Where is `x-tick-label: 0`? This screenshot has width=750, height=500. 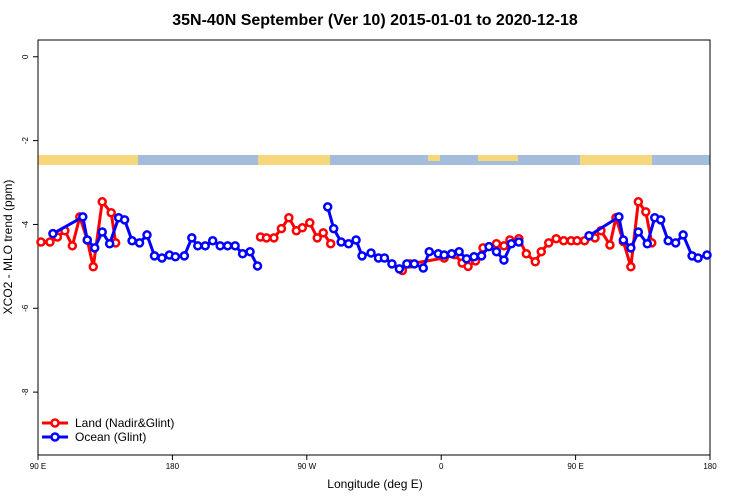
x-tick-label: 0 is located at coordinates (441, 466).